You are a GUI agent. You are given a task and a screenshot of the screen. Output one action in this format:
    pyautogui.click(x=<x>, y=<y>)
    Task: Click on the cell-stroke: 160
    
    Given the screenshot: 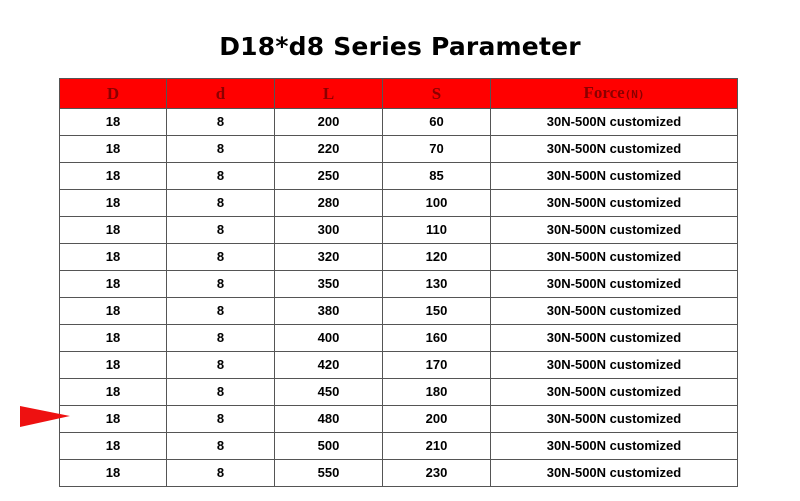 What is the action you would take?
    pyautogui.click(x=436, y=338)
    